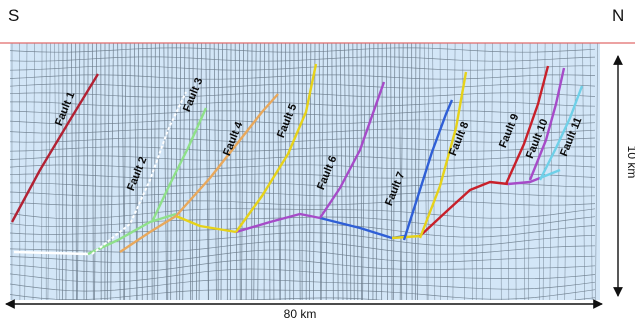  What do you see at coordinates (630, 162) in the screenshot?
I see `vertical-scale-label: 10 km` at bounding box center [630, 162].